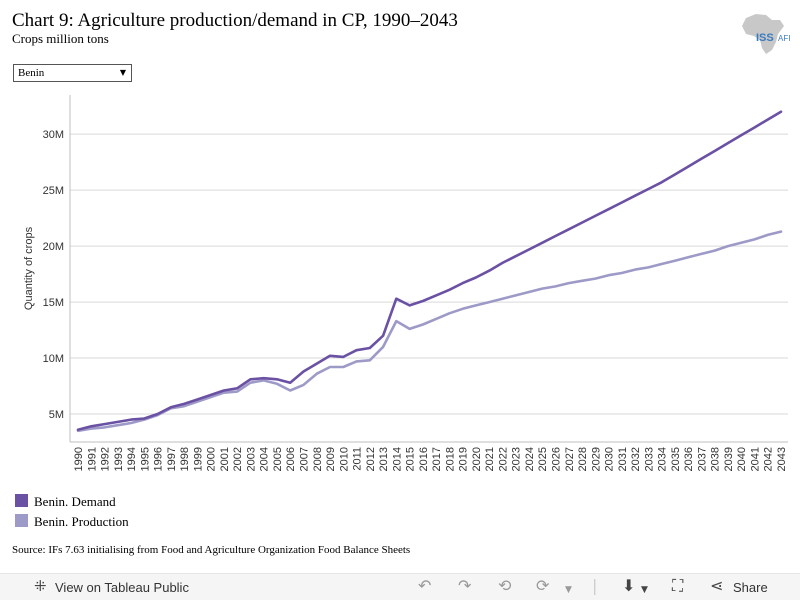 This screenshot has height=600, width=800. What do you see at coordinates (717, 585) in the screenshot?
I see `share-icon: ⋖` at bounding box center [717, 585].